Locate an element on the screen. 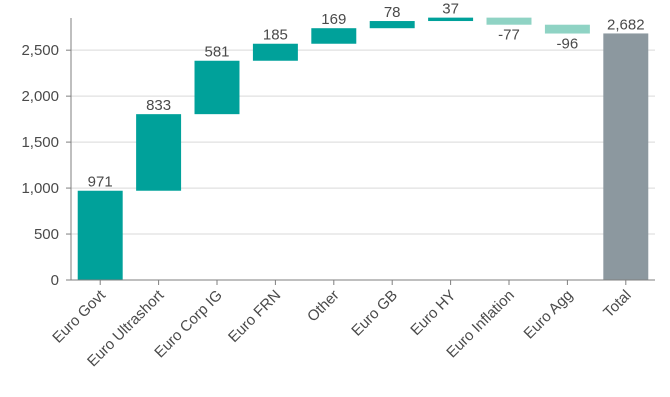 The image size is (670, 397). y-tick-label: 0 is located at coordinates (55, 280).